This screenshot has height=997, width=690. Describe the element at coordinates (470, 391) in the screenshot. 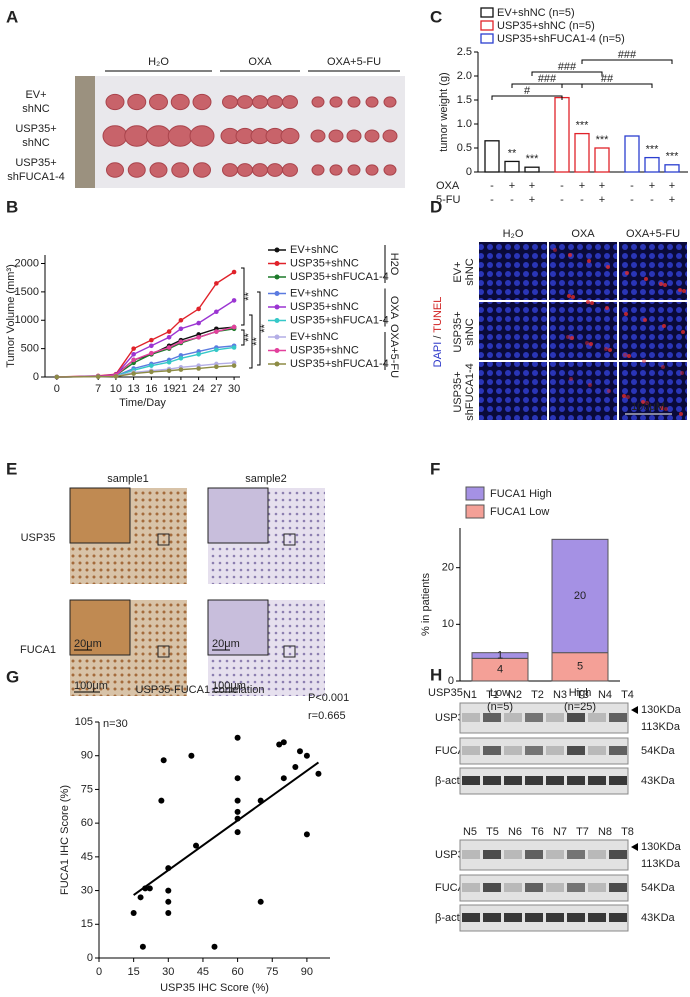

I see `row-label: shFUCA1-4` at that location.